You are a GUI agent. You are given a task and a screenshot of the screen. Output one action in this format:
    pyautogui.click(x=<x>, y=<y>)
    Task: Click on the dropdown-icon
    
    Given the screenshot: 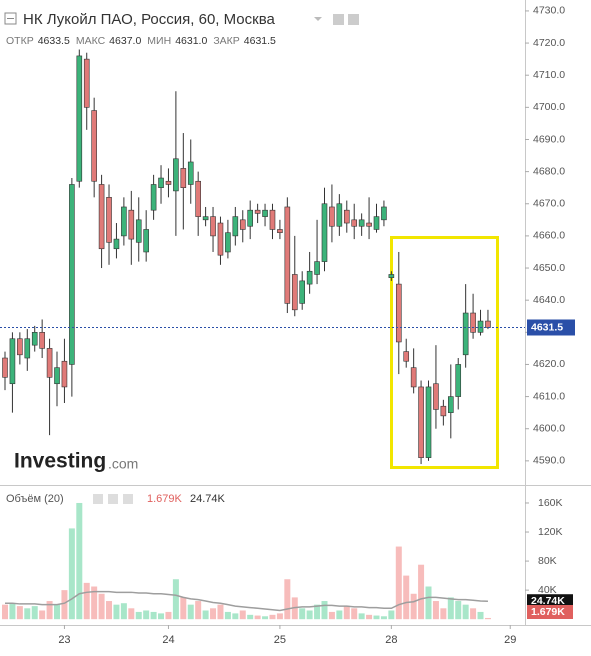 What is the action you would take?
    pyautogui.click(x=318, y=19)
    